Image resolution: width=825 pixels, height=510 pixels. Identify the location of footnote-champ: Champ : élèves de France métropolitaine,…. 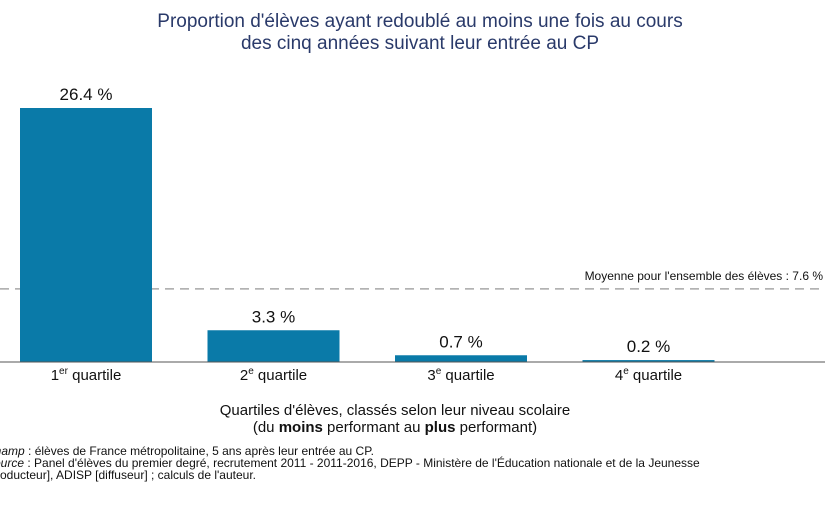
(412, 451).